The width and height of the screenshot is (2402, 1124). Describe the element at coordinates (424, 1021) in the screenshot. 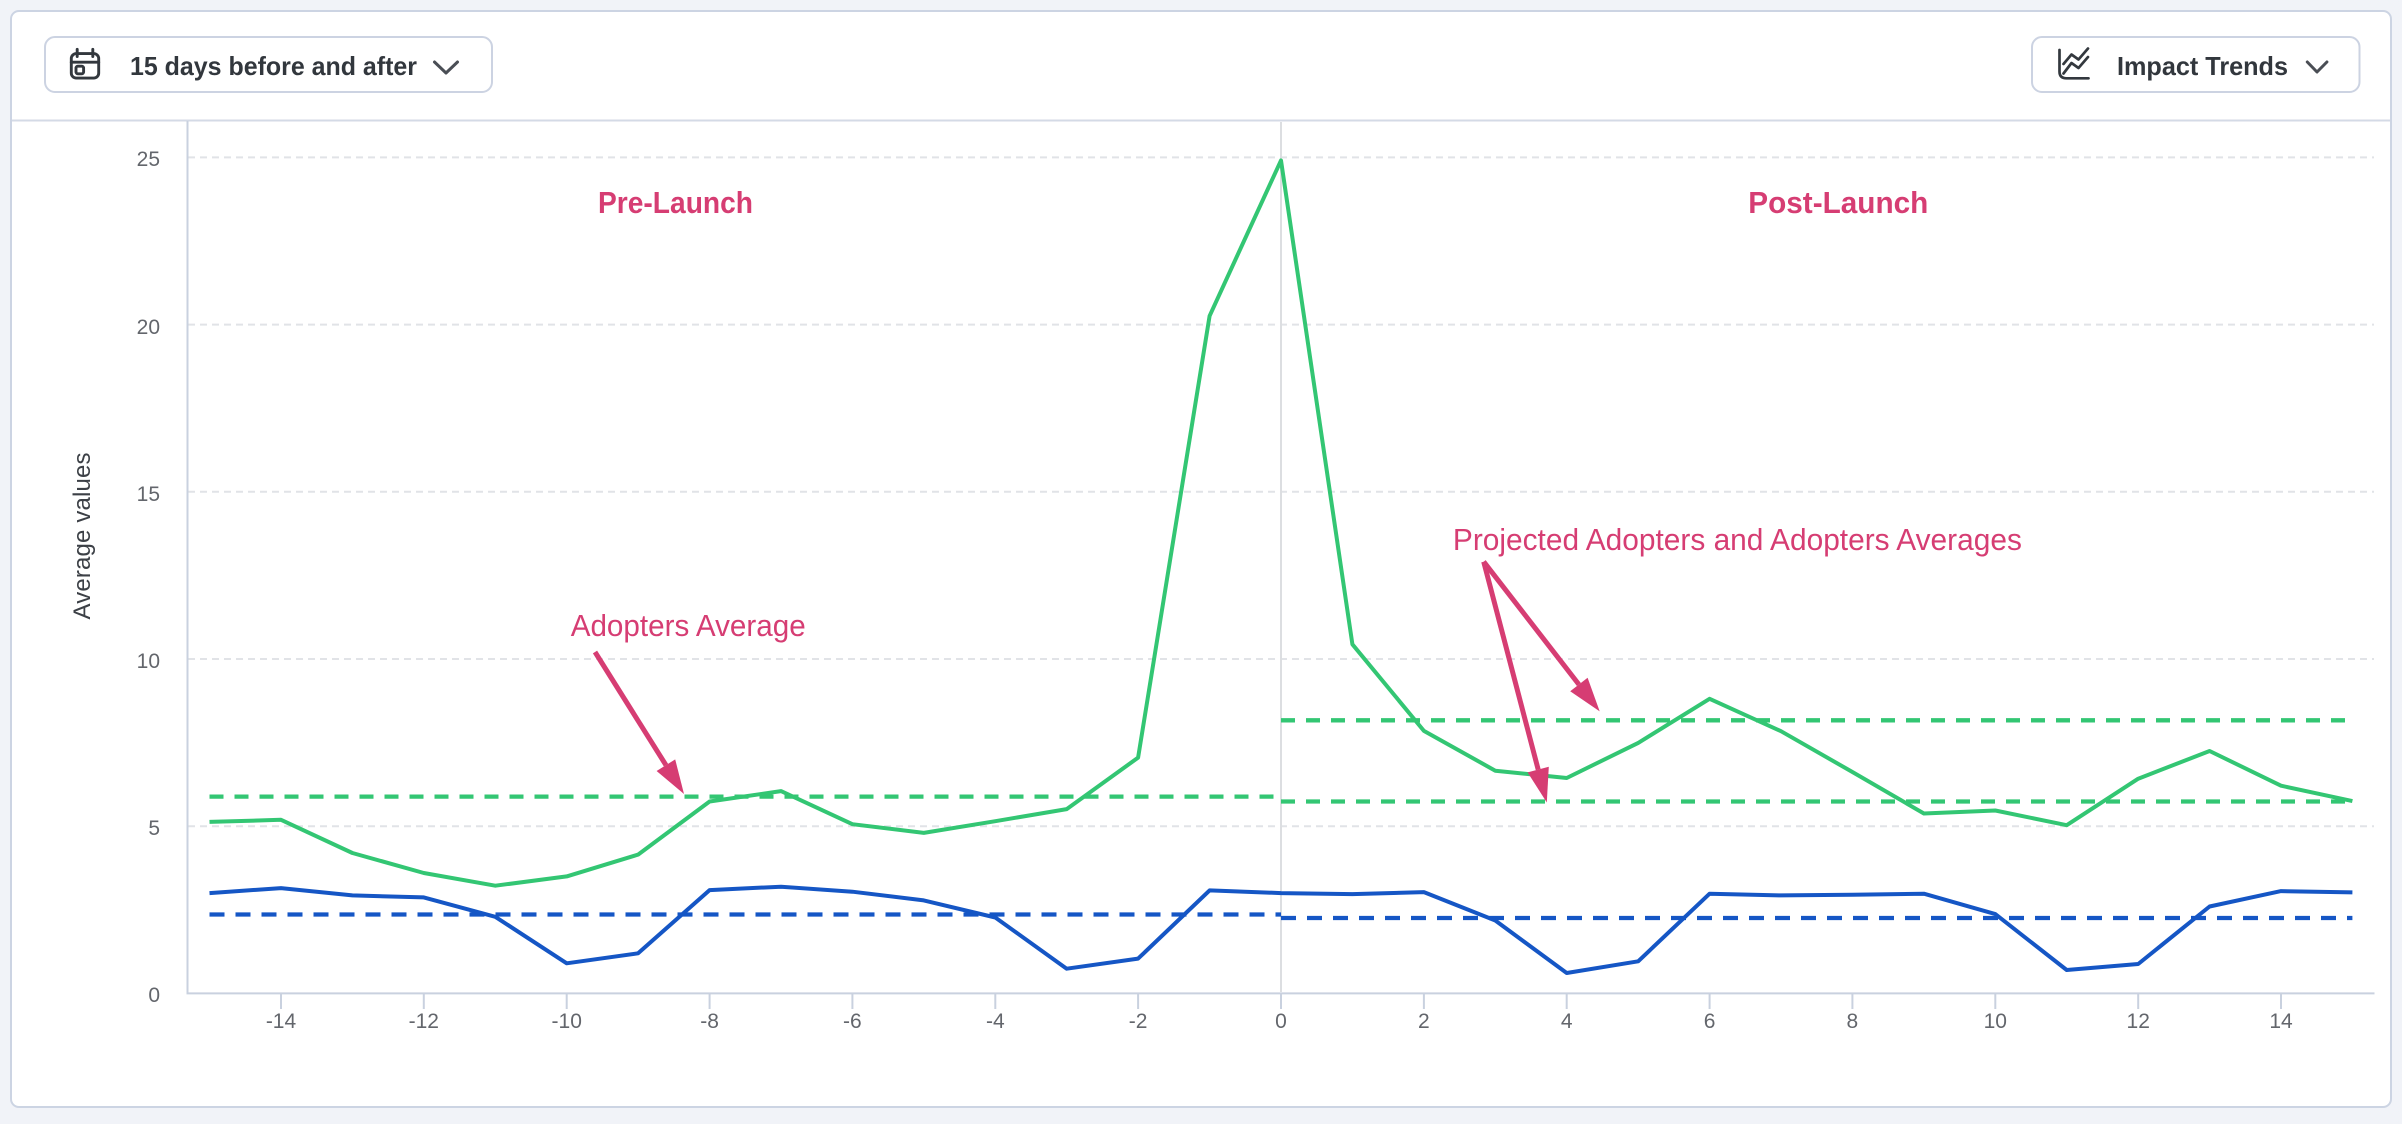

I see `svg-text: -12` at that location.